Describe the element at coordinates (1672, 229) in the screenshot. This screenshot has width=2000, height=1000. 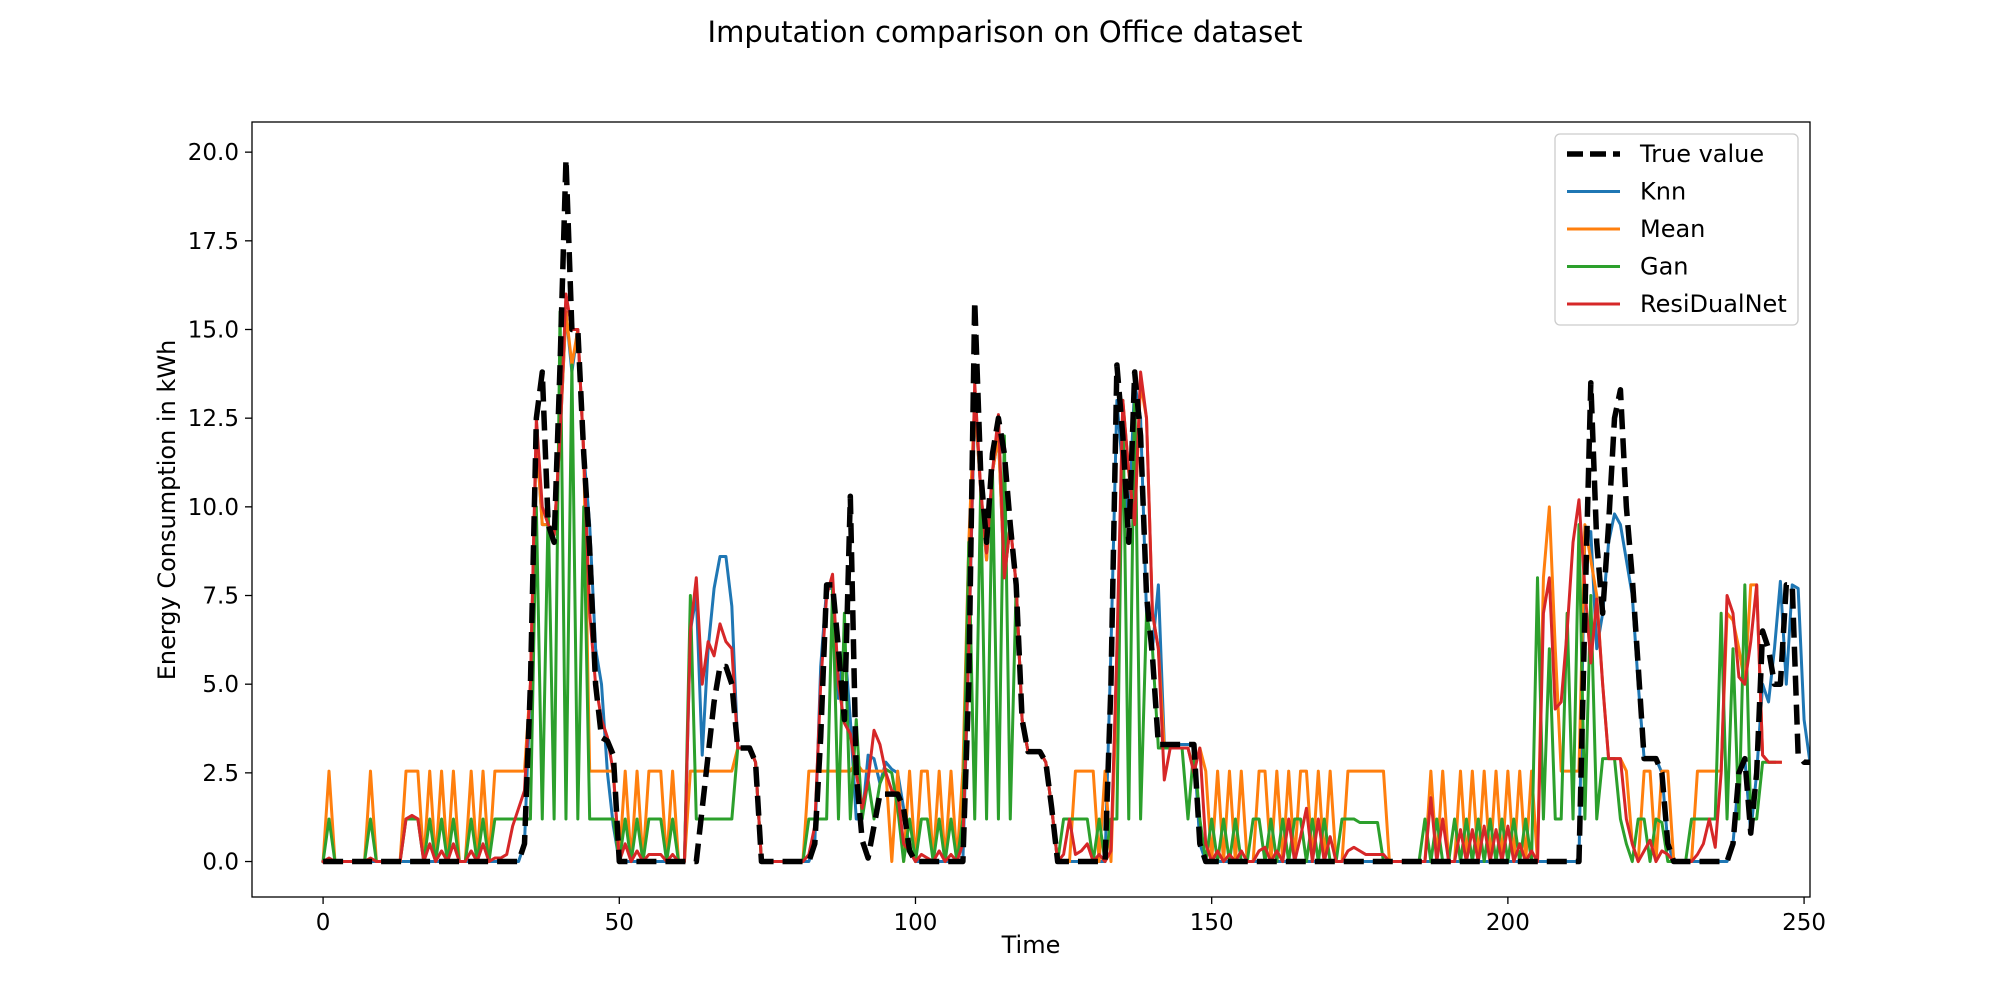
I see `legend-label: Mean` at that location.